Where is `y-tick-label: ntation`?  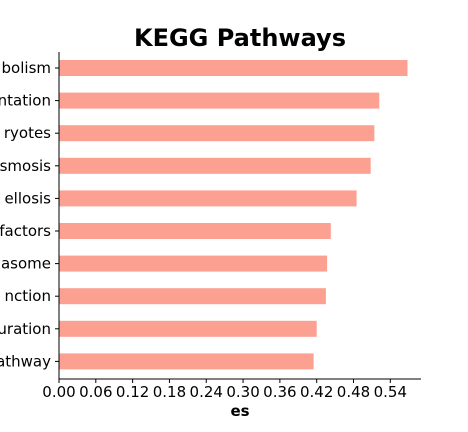 y-tick-label: ntation is located at coordinates (25, 101).